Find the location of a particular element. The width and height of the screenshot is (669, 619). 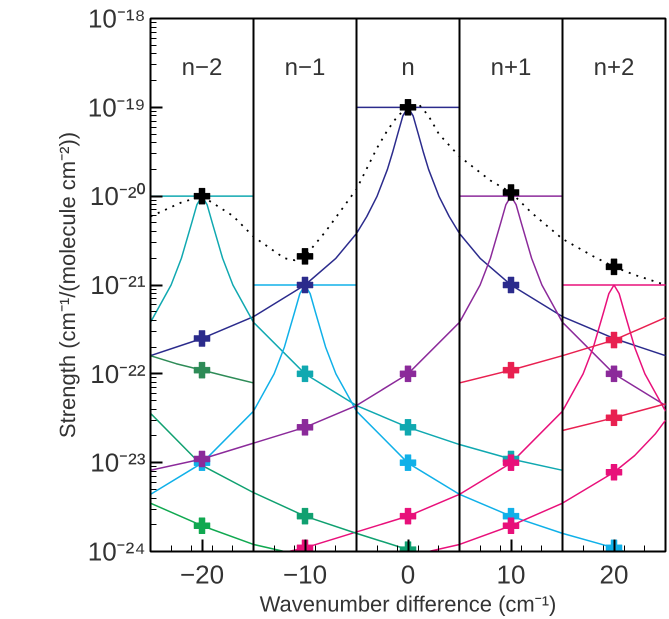

y-tick-label: 10⁻²³ is located at coordinates (118, 463).